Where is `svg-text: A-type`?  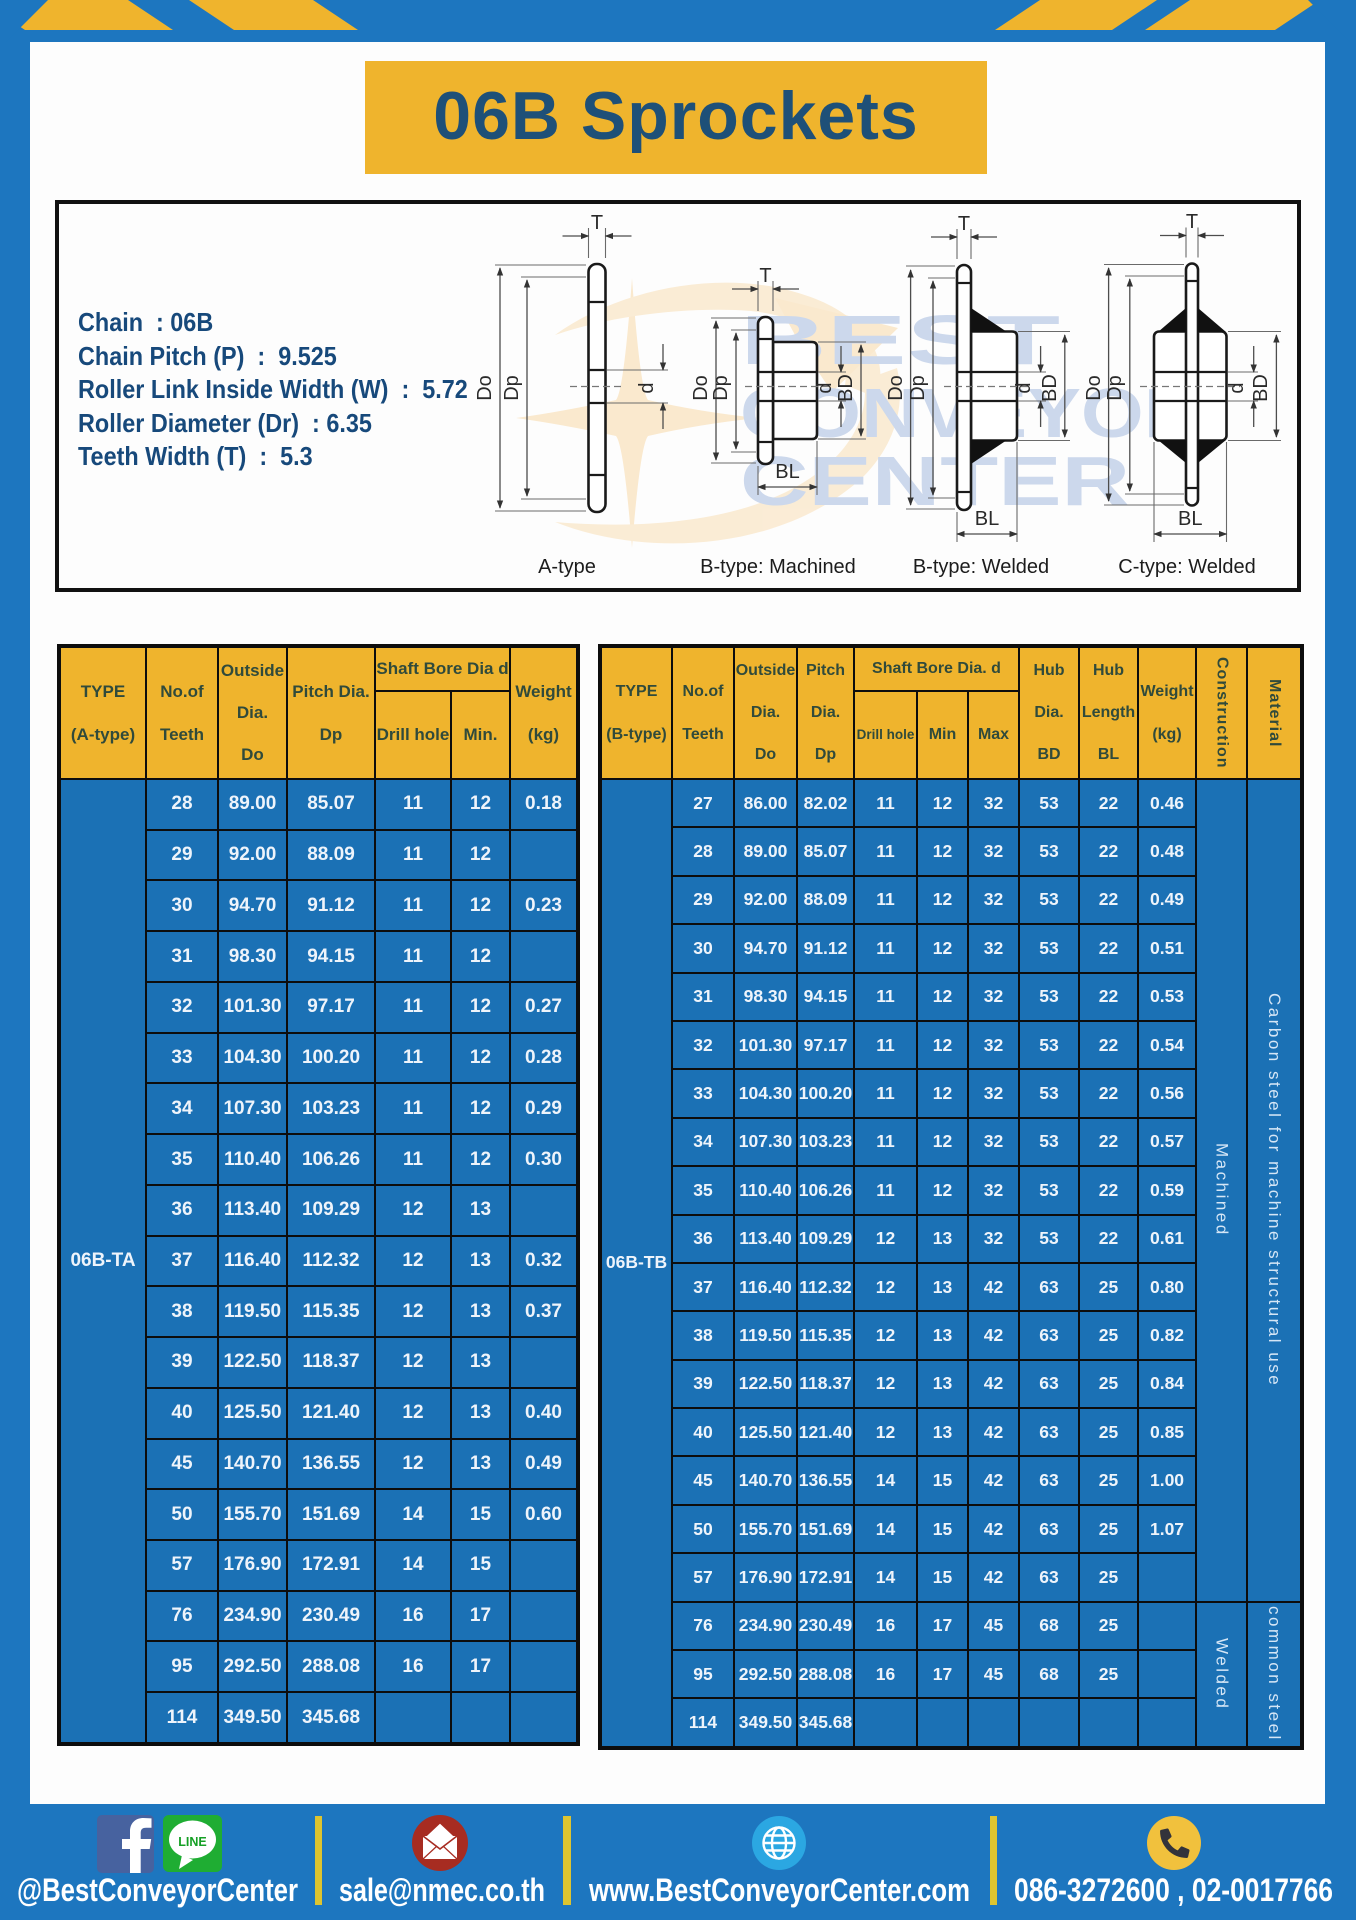
svg-text: A-type is located at coordinates (567, 567).